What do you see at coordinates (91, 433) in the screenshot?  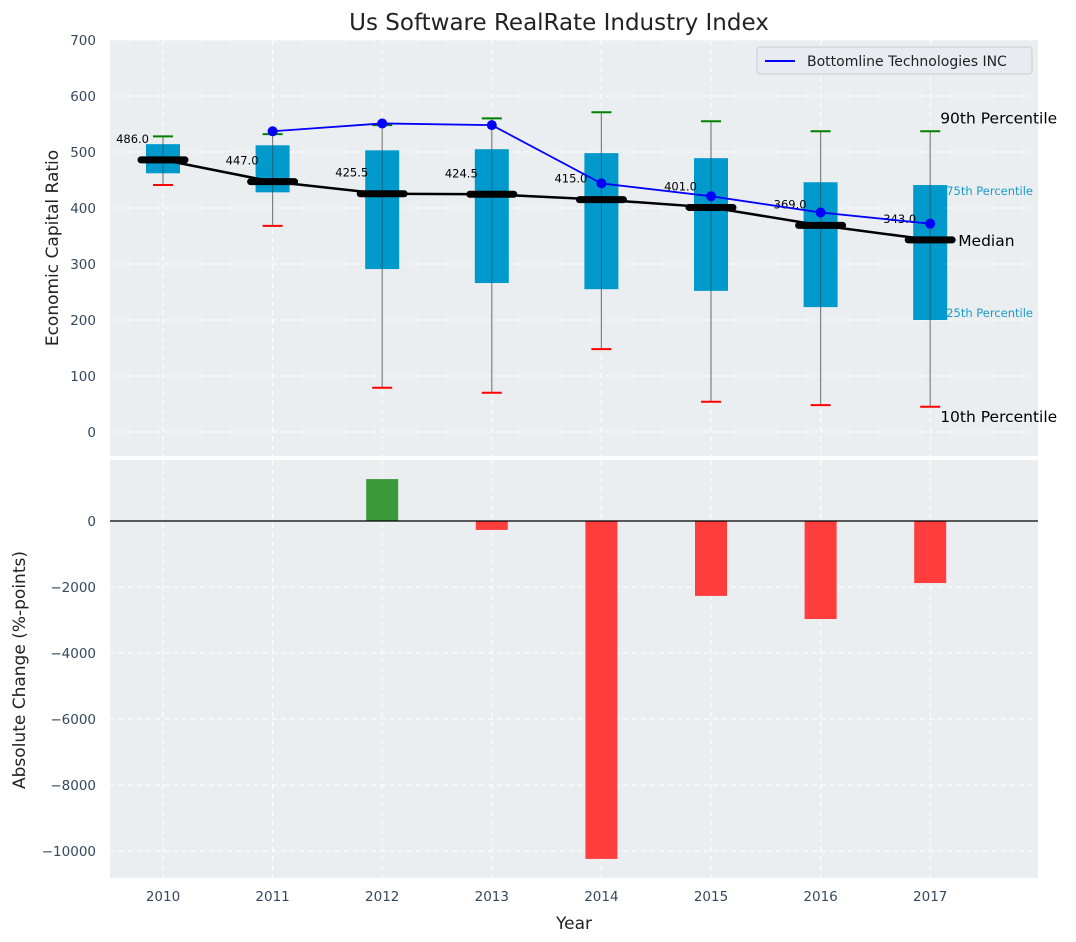 I see `top-y-tick-label: 0` at bounding box center [91, 433].